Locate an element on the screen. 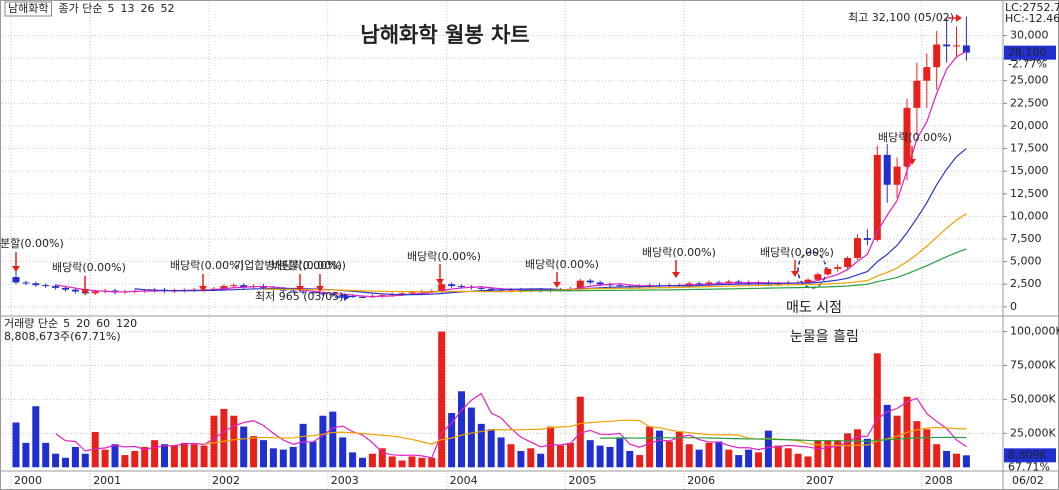 This screenshot has width=1059, height=490. ratio-label: 67.71% is located at coordinates (1029, 466).